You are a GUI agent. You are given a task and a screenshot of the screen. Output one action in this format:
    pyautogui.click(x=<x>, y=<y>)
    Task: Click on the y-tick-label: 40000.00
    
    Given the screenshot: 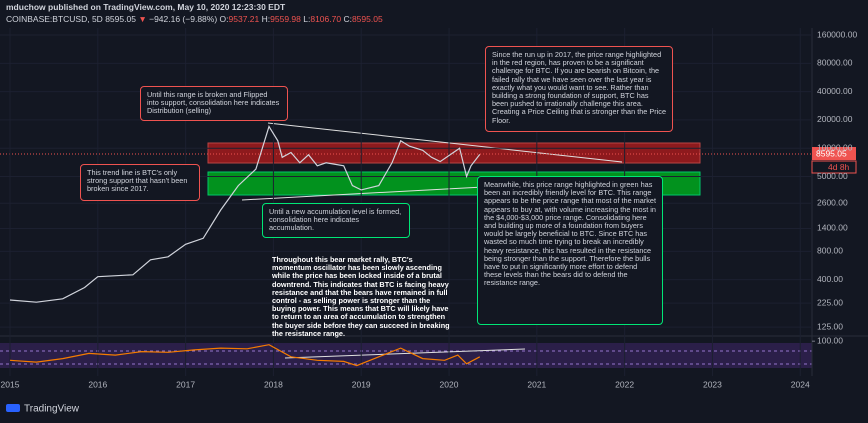 What is the action you would take?
    pyautogui.click(x=835, y=91)
    